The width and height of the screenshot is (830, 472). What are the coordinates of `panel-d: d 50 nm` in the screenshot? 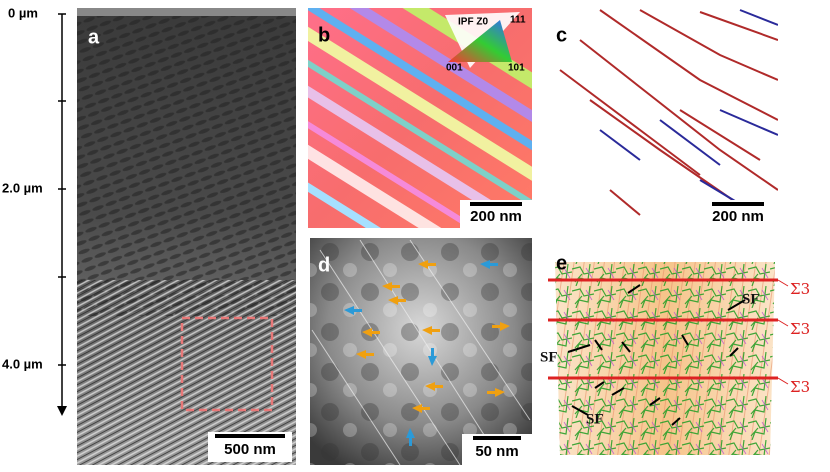 It's located at (421, 352).